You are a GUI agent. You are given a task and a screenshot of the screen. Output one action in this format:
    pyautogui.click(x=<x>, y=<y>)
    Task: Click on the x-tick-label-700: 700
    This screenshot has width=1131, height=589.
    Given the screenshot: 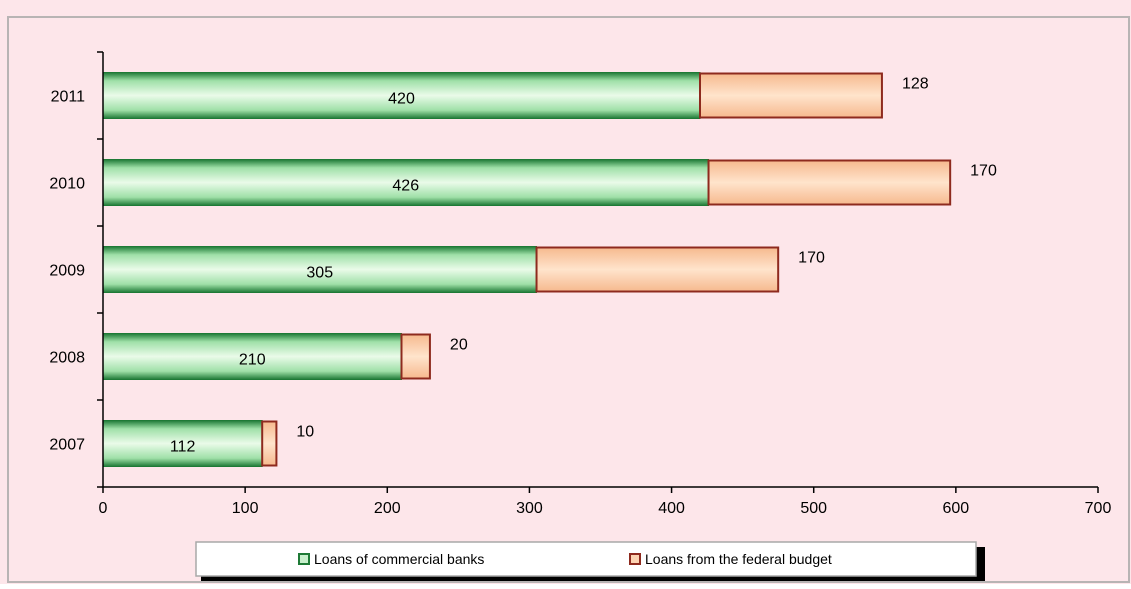 What is the action you would take?
    pyautogui.click(x=1098, y=508)
    